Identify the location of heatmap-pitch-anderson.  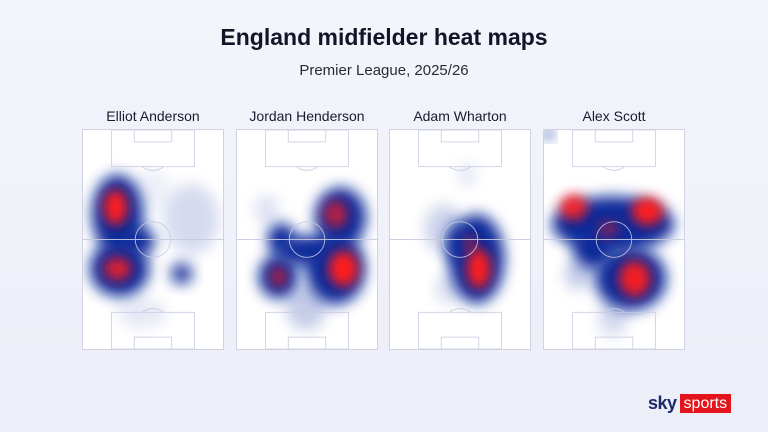
(153, 239).